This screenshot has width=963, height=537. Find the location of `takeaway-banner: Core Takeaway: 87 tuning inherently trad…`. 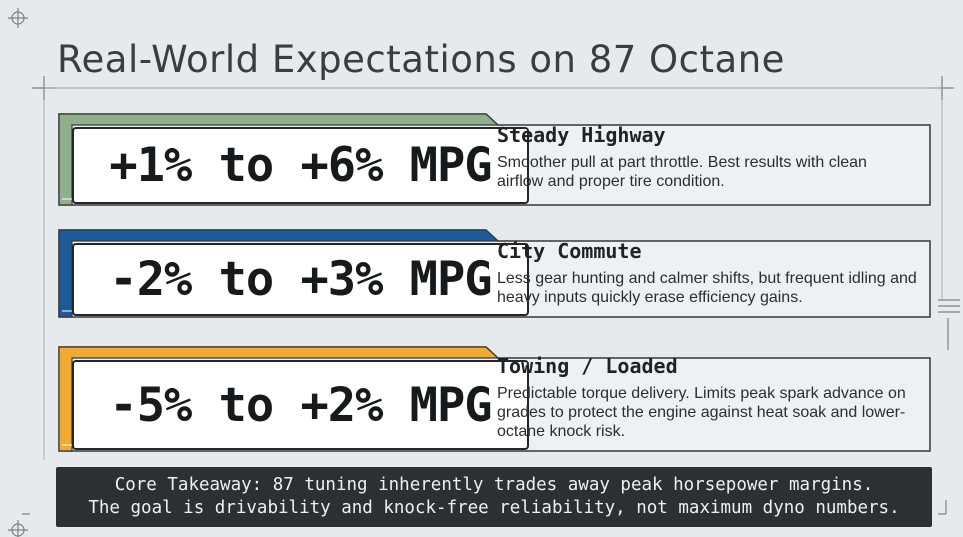

takeaway-banner: Core Takeaway: 87 tuning inherently trad… is located at coordinates (494, 497).